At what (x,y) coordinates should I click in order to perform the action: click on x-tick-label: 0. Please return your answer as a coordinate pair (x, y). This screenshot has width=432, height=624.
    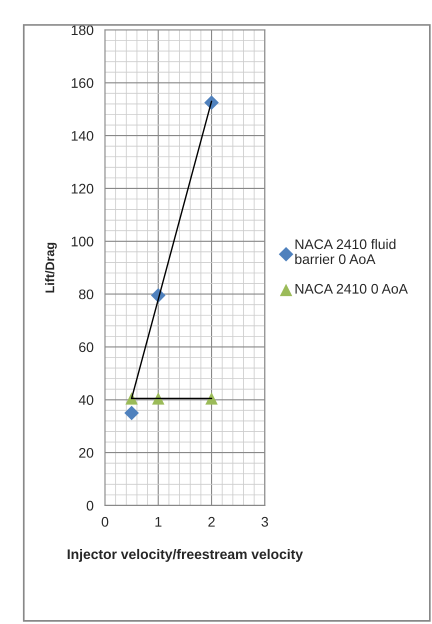
    Looking at the image, I should click on (105, 521).